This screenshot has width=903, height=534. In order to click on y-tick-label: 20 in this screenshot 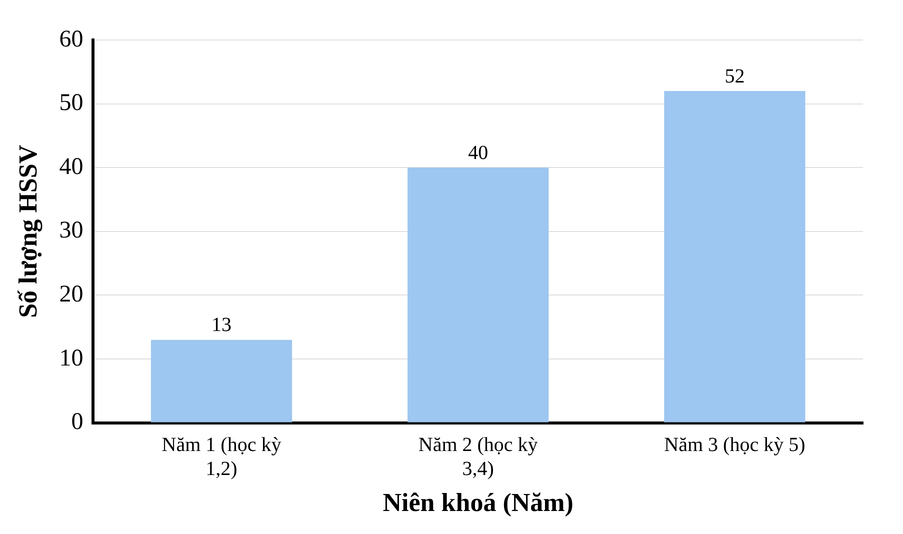, I will do `click(71, 294)`.